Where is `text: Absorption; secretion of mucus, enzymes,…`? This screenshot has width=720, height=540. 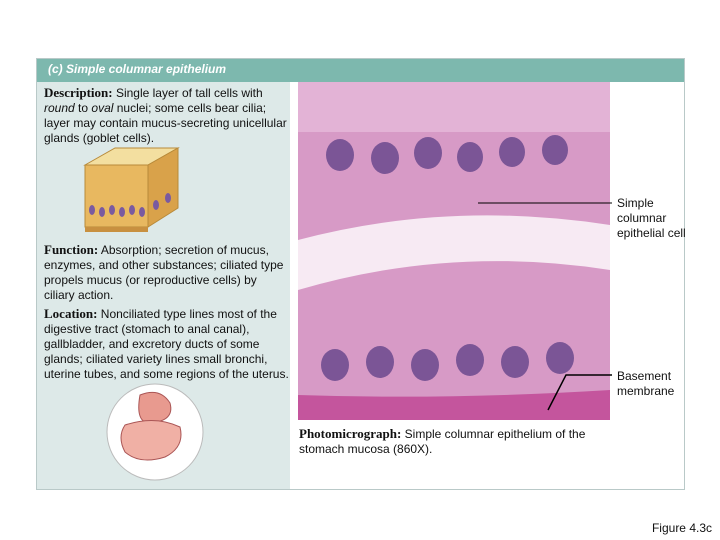
text: Absorption; secretion of mucus, enzymes,… is located at coordinates (164, 272).